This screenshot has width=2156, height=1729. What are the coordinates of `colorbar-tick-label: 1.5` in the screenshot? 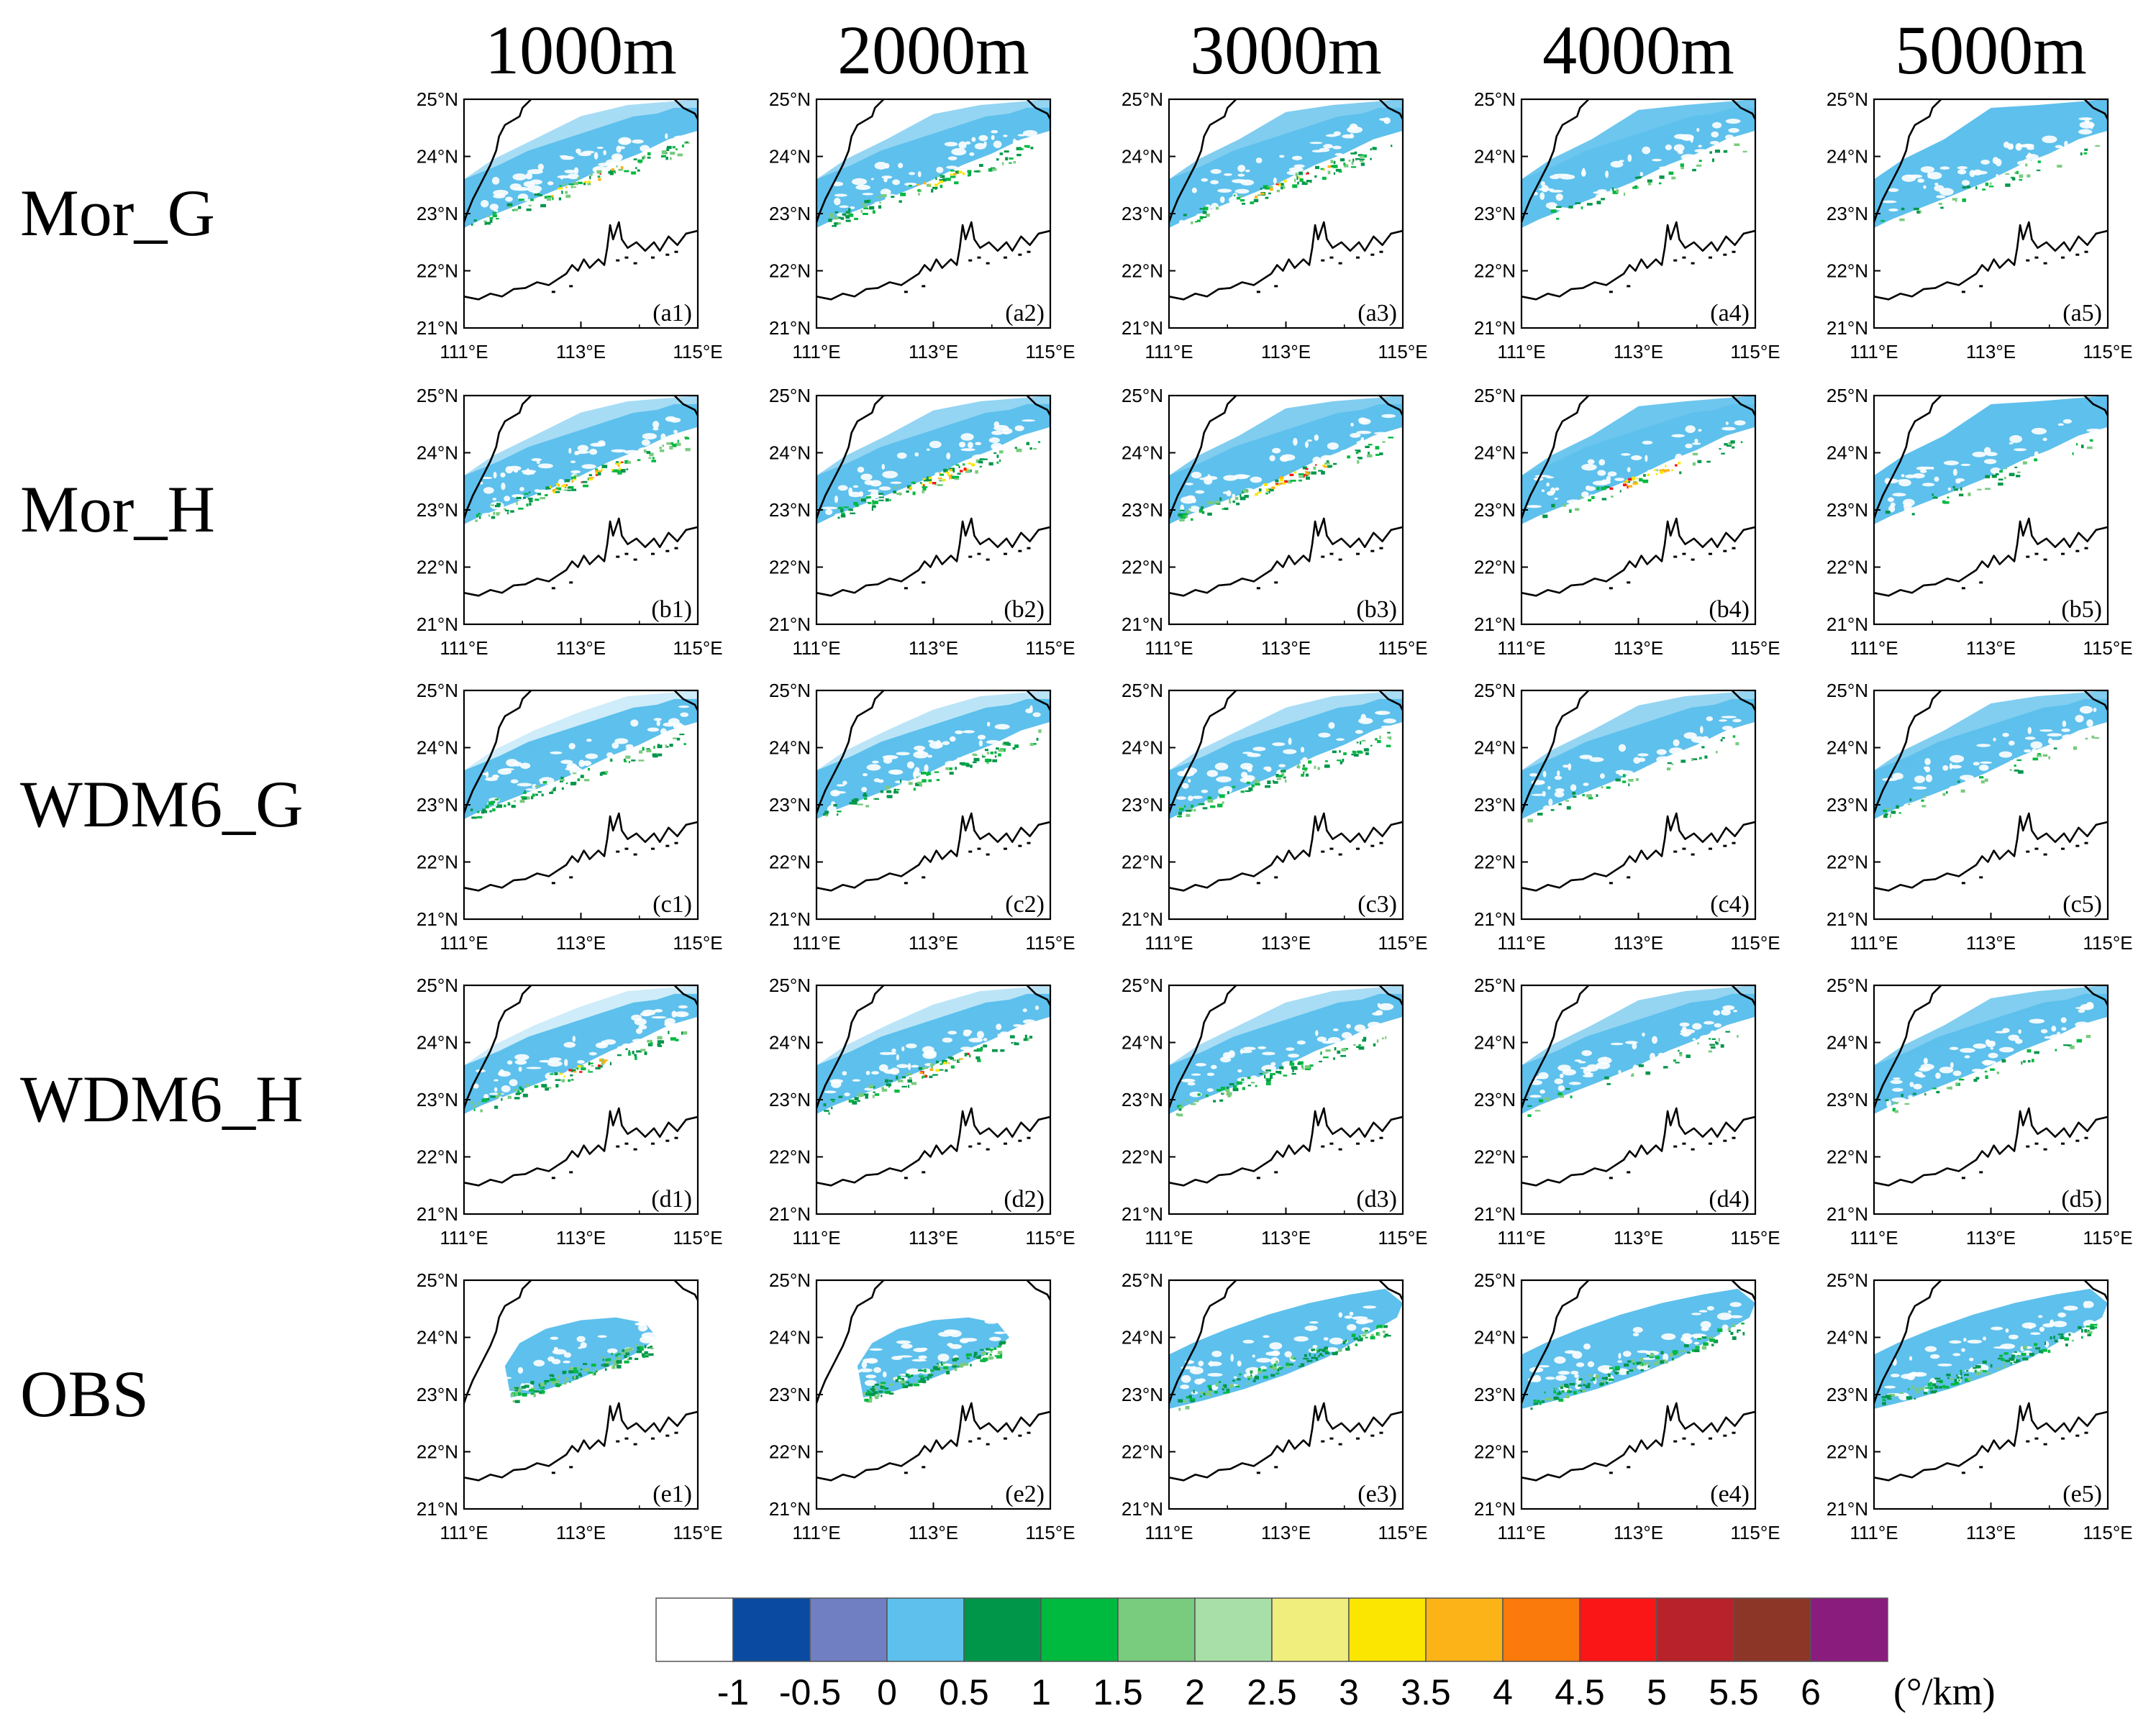 It's located at (1118, 1692).